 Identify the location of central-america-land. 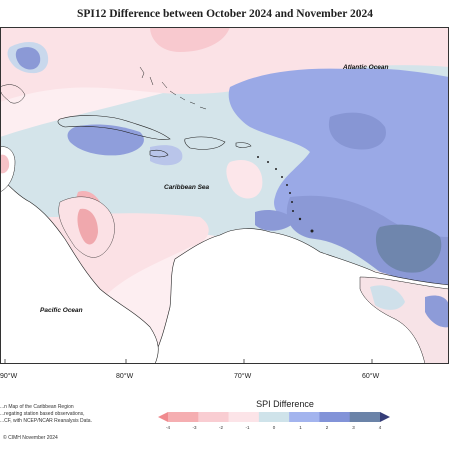
(79, 270).